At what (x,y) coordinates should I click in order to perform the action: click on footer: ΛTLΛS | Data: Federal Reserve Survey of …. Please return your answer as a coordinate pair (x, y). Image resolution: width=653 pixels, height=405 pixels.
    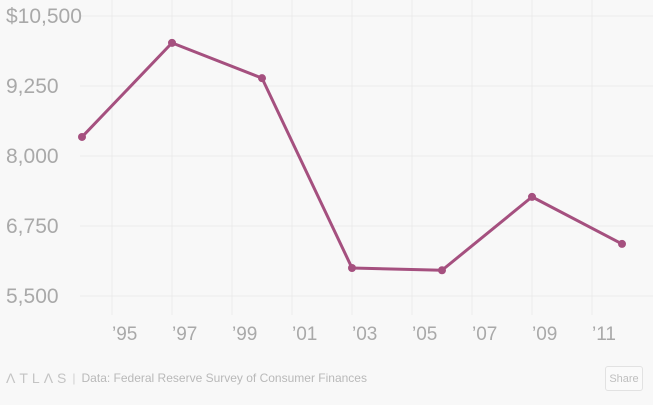
    Looking at the image, I should click on (186, 378).